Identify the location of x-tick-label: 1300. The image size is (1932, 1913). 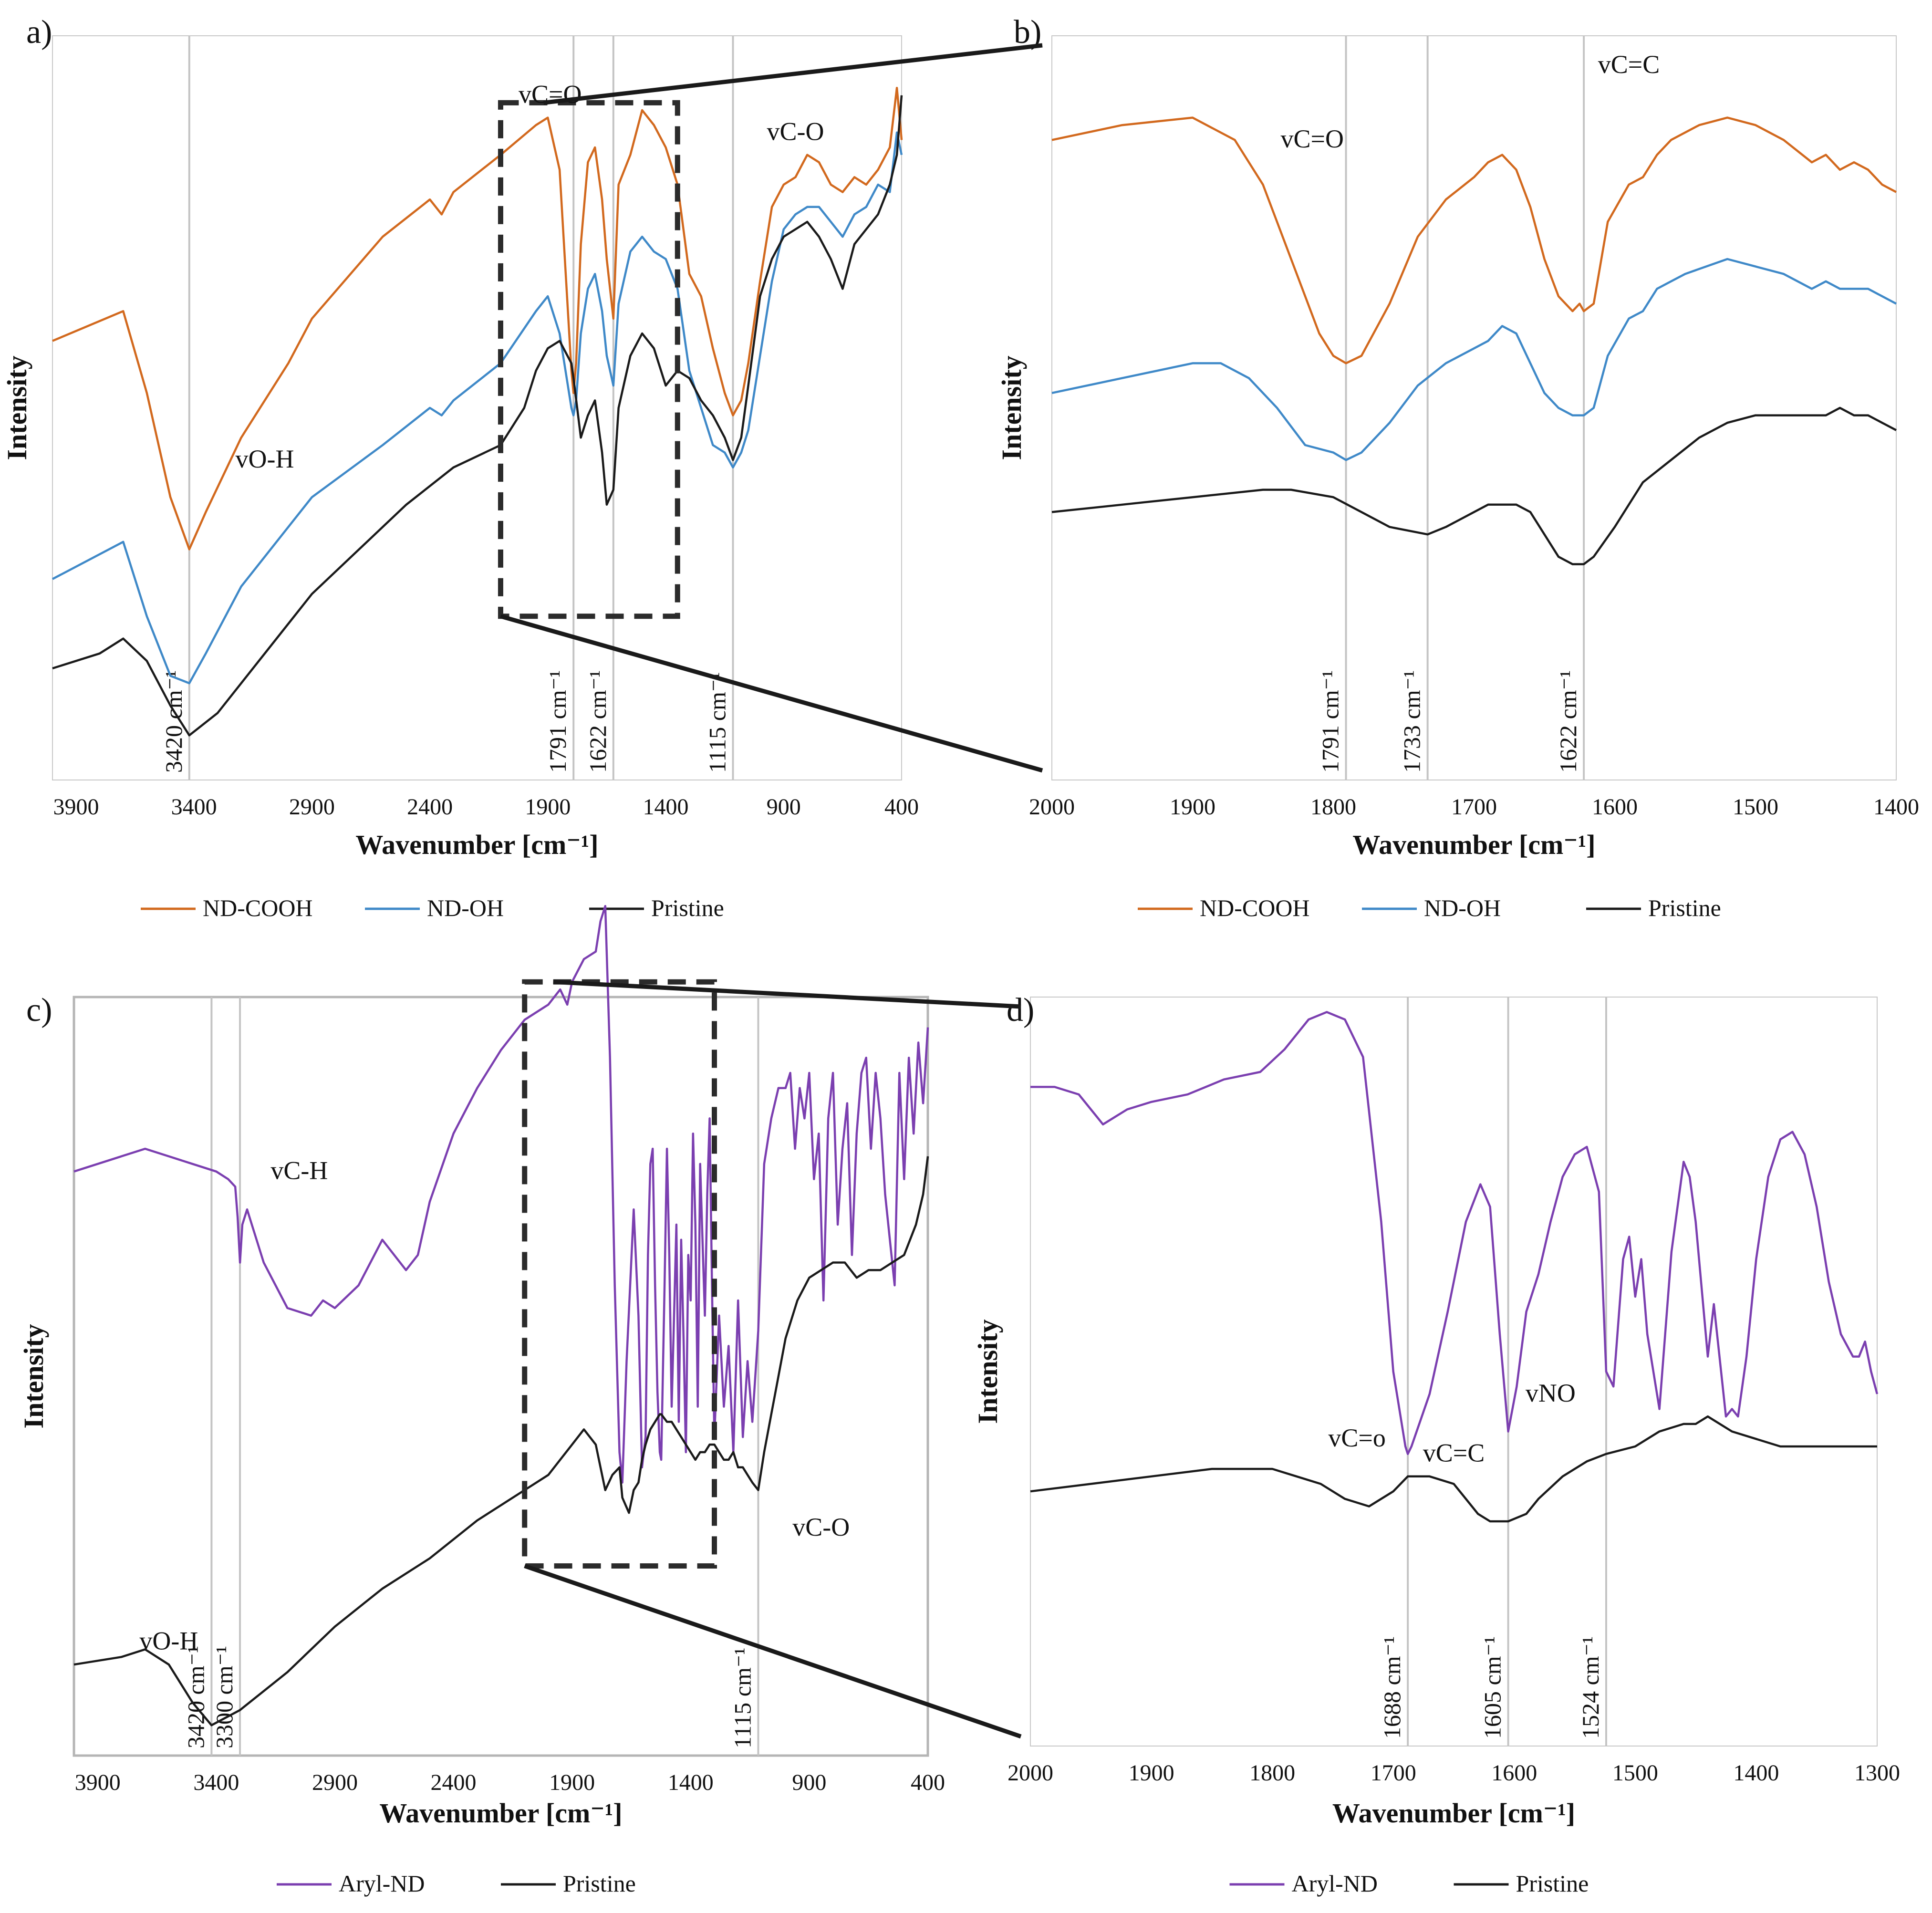
(1877, 1773).